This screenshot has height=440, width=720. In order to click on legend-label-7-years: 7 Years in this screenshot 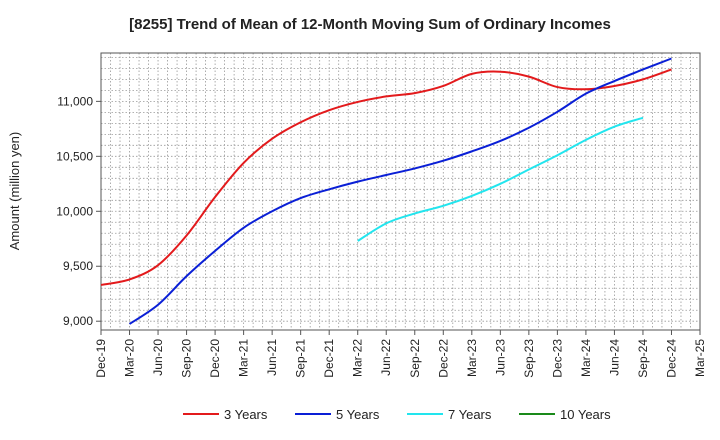, I will do `click(470, 414)`.